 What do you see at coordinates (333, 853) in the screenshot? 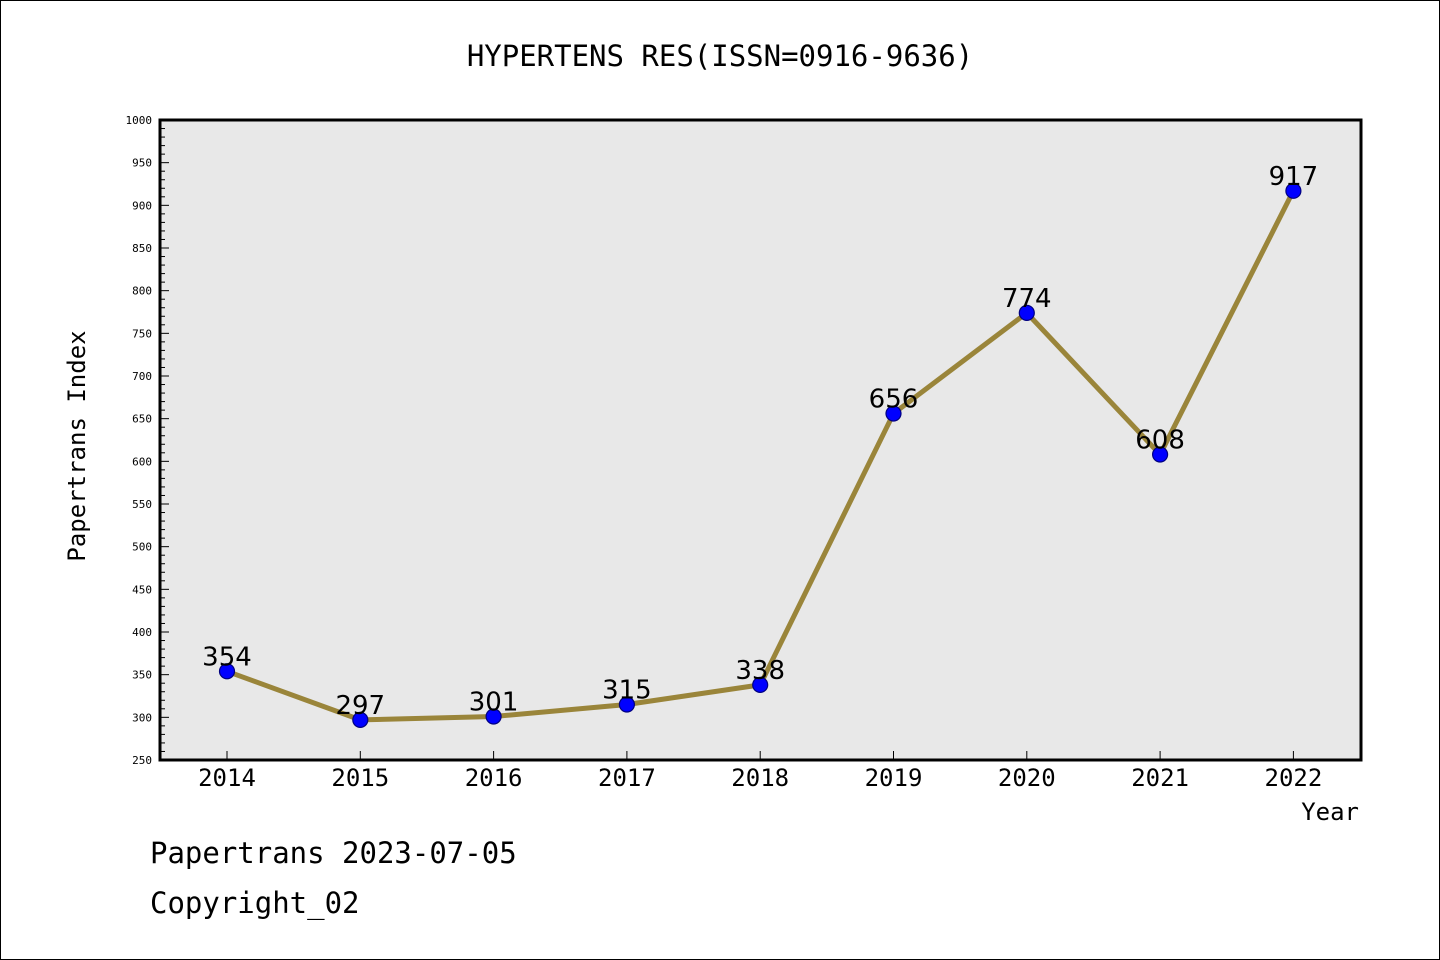
I see `footer-date-line: Papertrans 2023-07-05` at bounding box center [333, 853].